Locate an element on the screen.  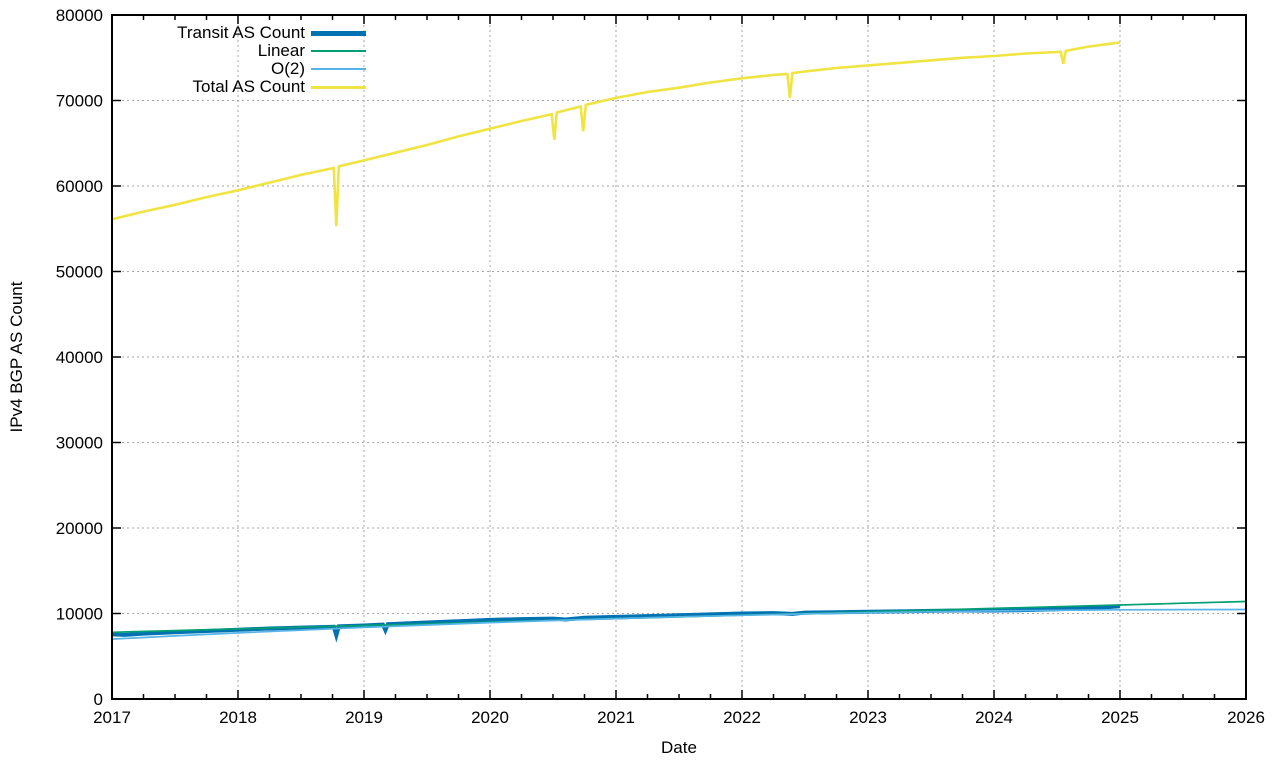
x-tick-label: 2020 is located at coordinates (490, 717).